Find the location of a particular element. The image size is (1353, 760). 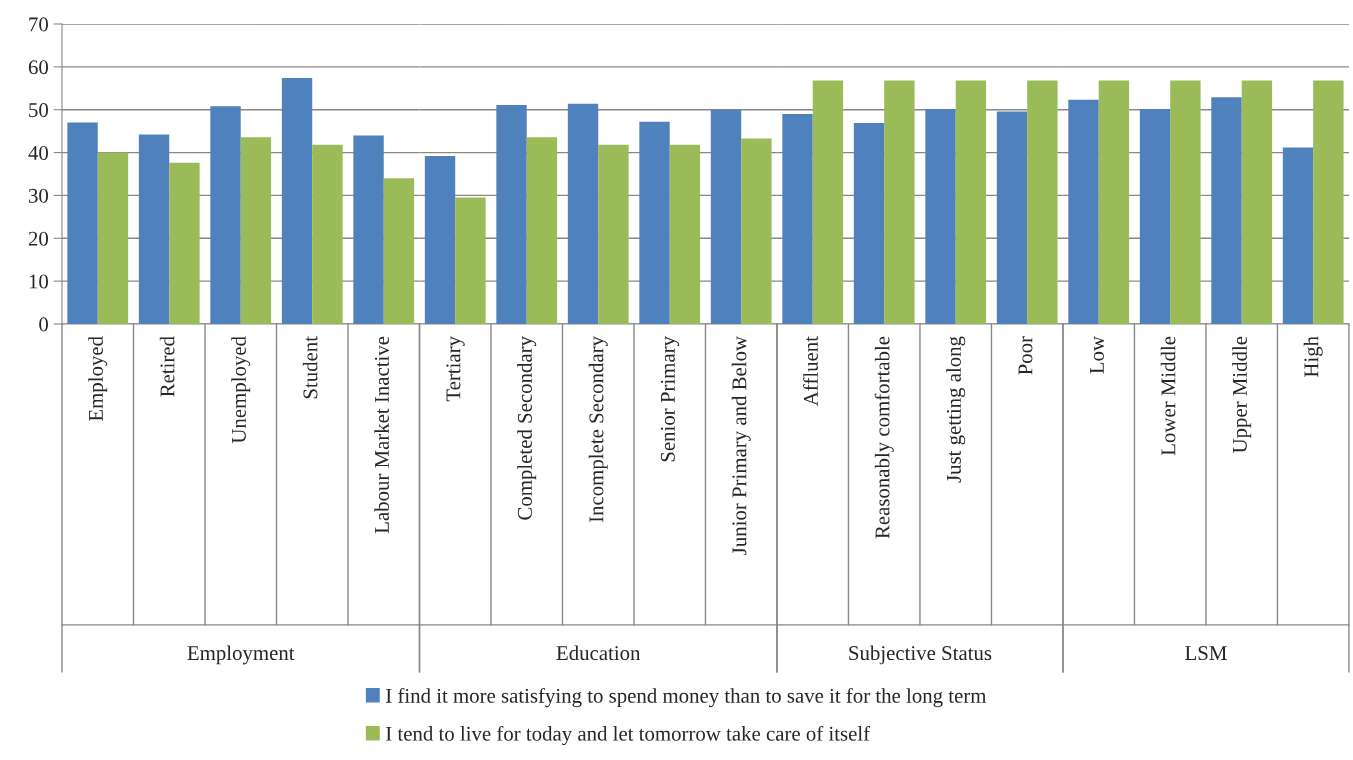

y-tick-label: 20 is located at coordinates (38, 238).